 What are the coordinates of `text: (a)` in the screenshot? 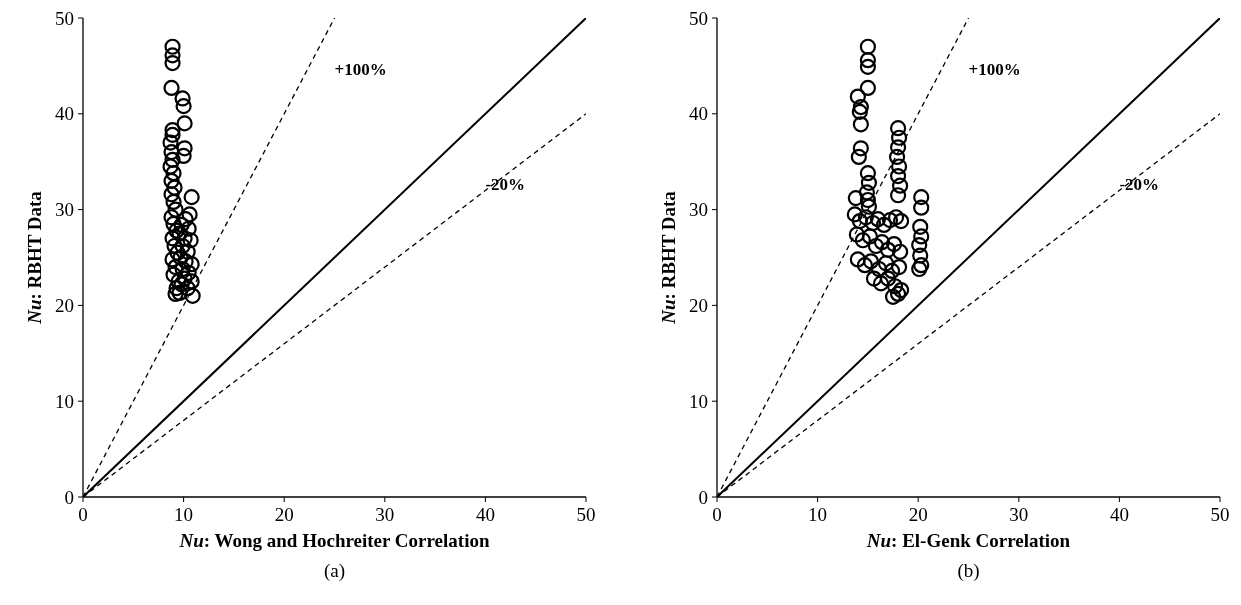 It's located at (334, 571).